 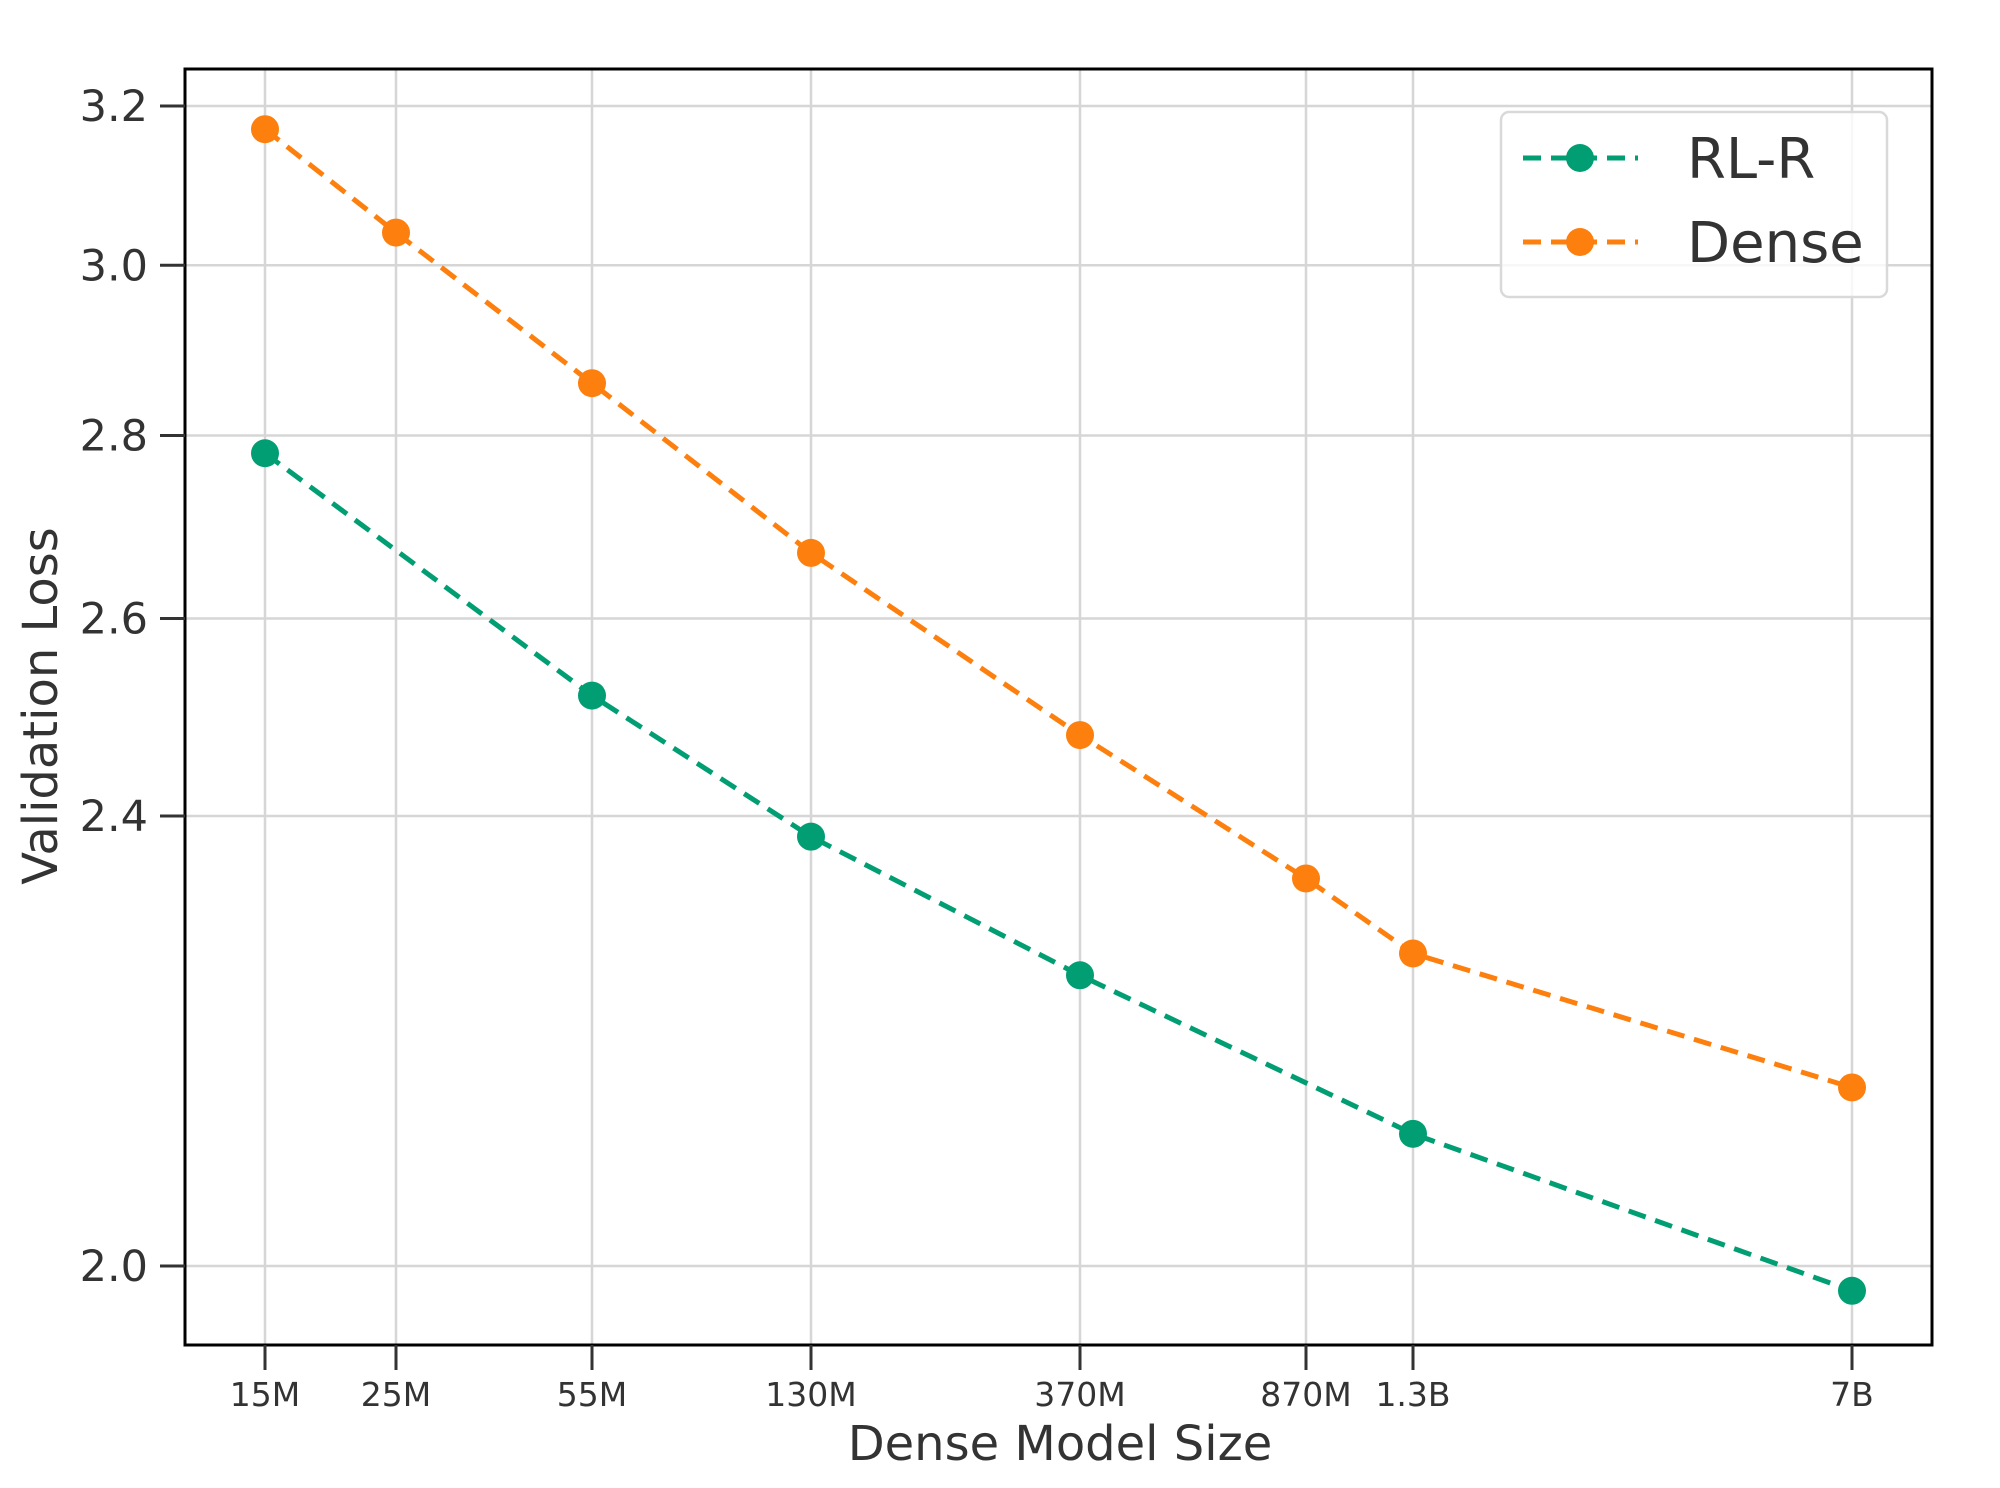 I want to click on legend-item-dense: Dense, so click(x=1693, y=243).